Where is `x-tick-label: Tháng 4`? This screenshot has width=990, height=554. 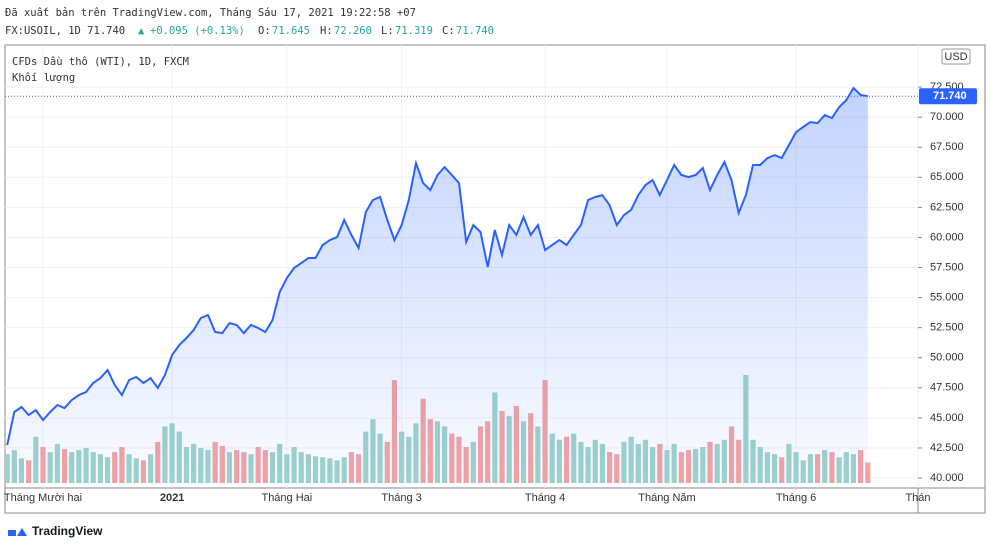 x-tick-label: Tháng 4 is located at coordinates (545, 498).